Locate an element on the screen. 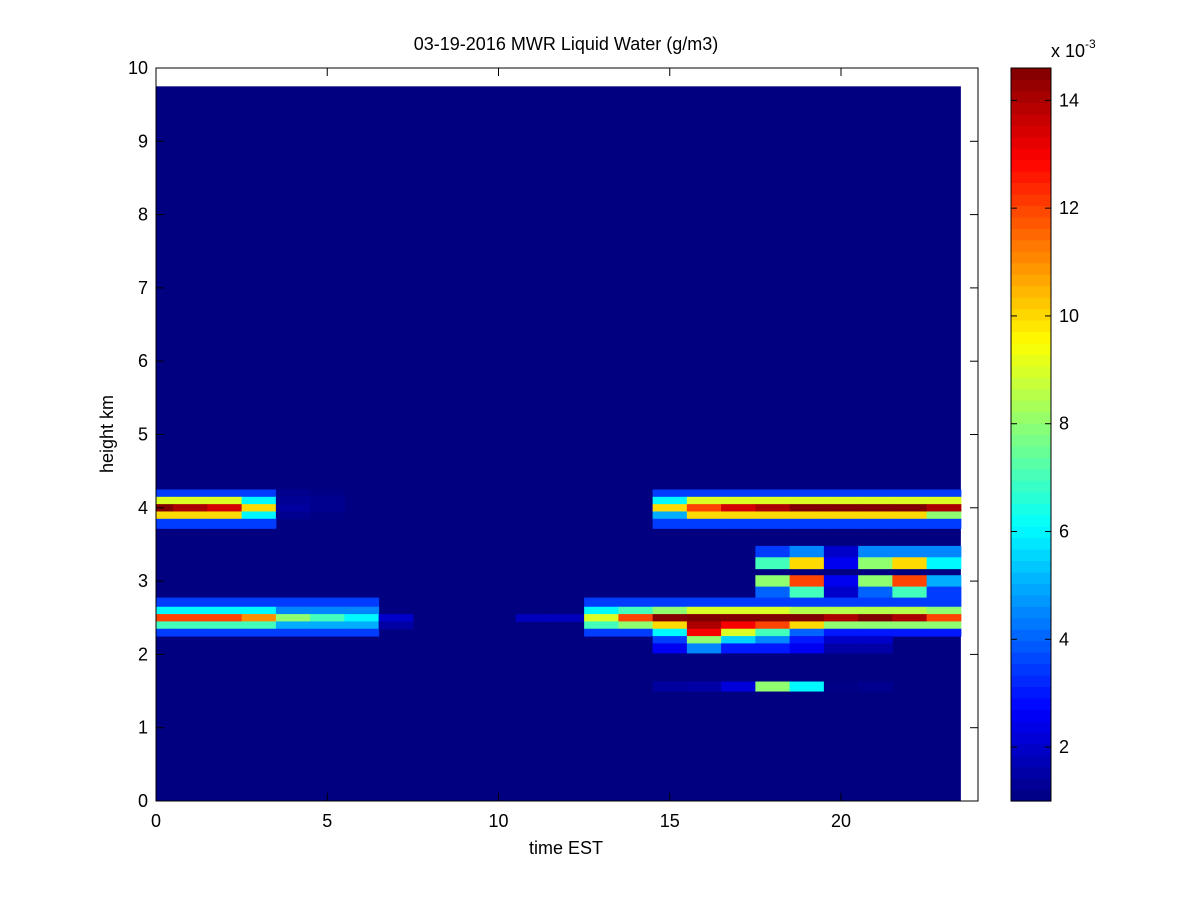  colorbar-tick-label: 2 is located at coordinates (1064, 747).